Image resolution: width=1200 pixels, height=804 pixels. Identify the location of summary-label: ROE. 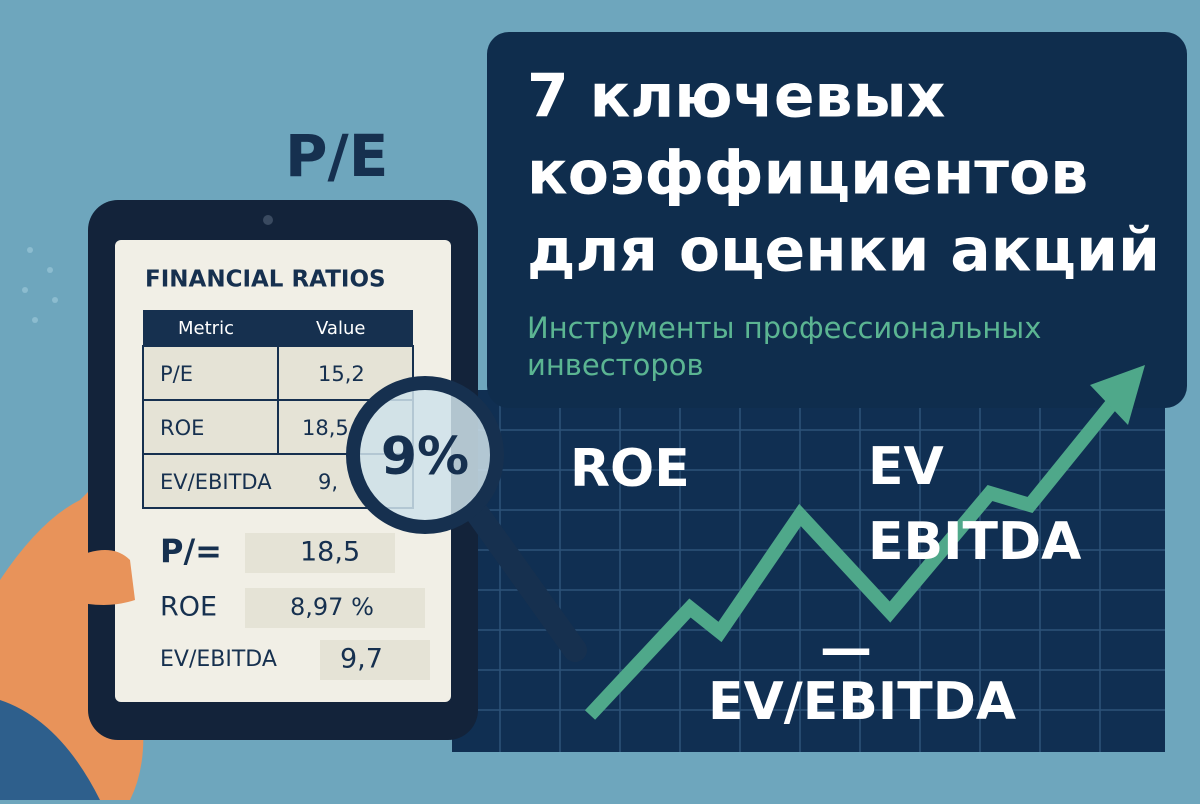
(188, 607).